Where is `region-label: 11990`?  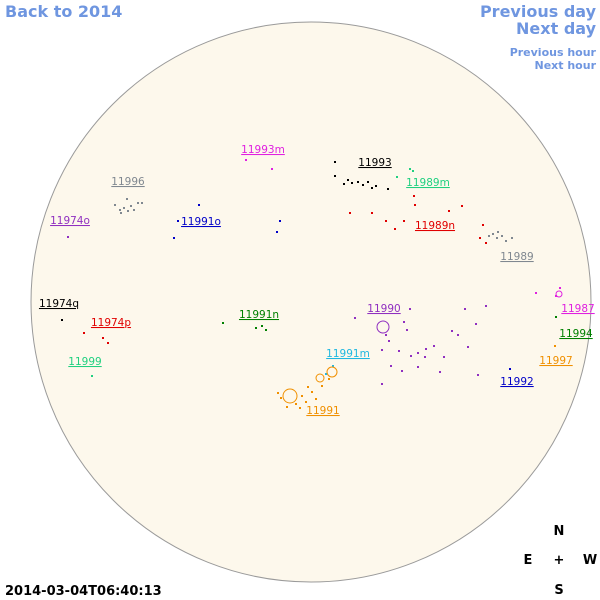
region-label: 11990 is located at coordinates (383, 309).